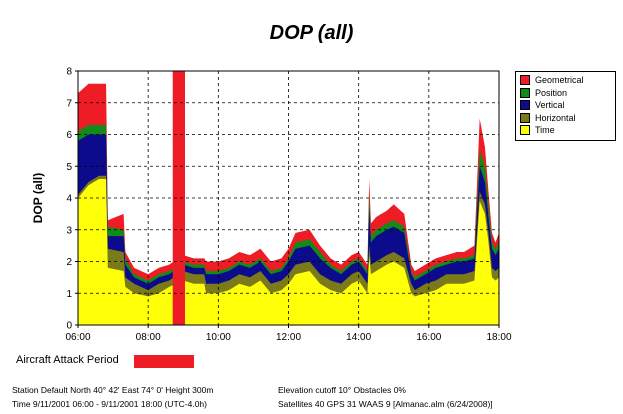 The width and height of the screenshot is (623, 414). Describe the element at coordinates (69, 326) in the screenshot. I see `y-tick-label: 0` at that location.